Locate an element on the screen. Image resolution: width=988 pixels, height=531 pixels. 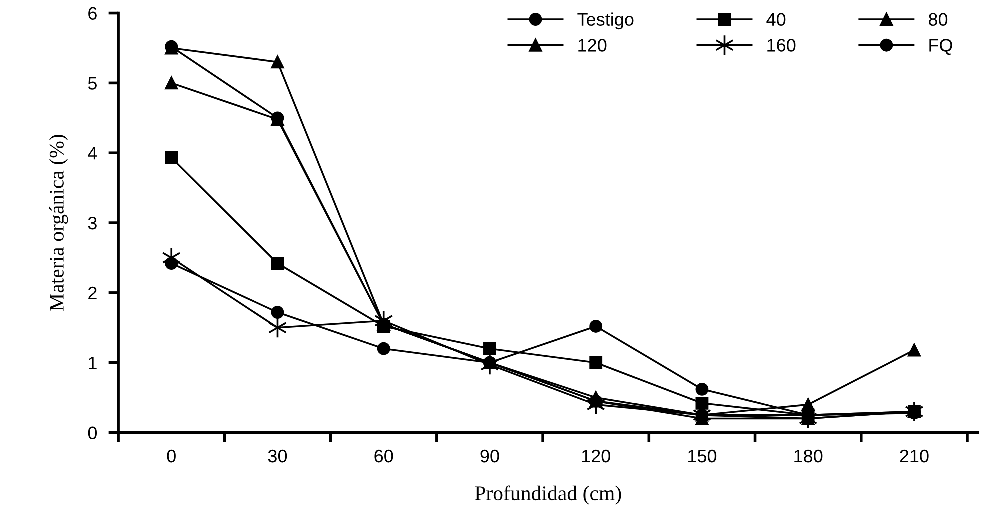
x-tick-label: 30 is located at coordinates (278, 456).